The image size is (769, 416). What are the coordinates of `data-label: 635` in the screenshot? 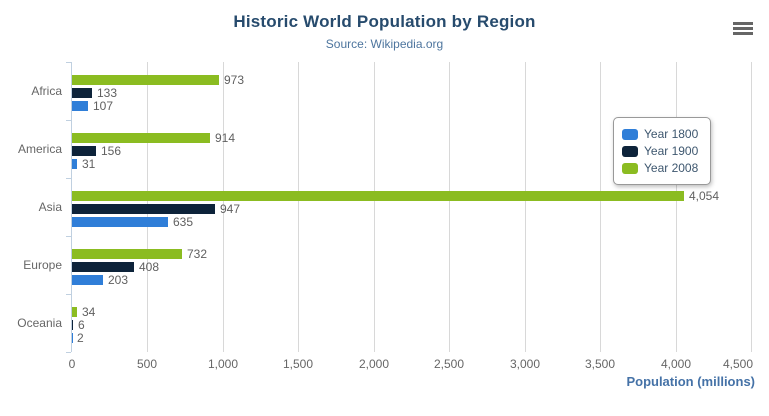 It's located at (183, 222).